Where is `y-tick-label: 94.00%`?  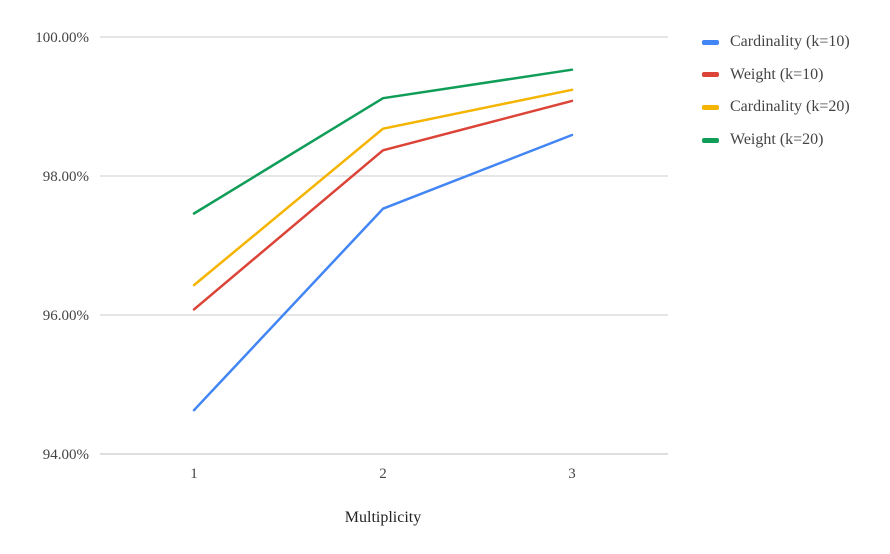
y-tick-label: 94.00% is located at coordinates (66, 455).